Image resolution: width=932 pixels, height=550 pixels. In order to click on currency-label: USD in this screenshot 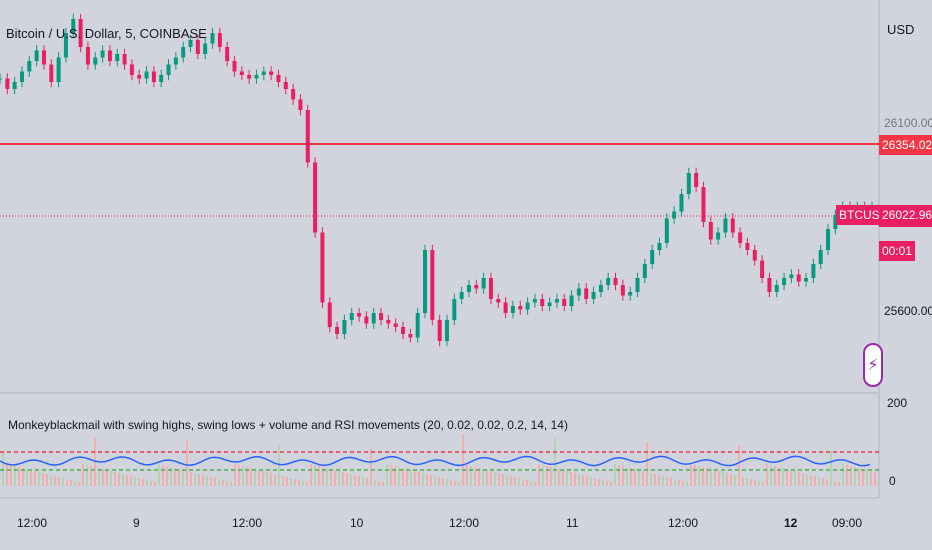, I will do `click(901, 29)`.